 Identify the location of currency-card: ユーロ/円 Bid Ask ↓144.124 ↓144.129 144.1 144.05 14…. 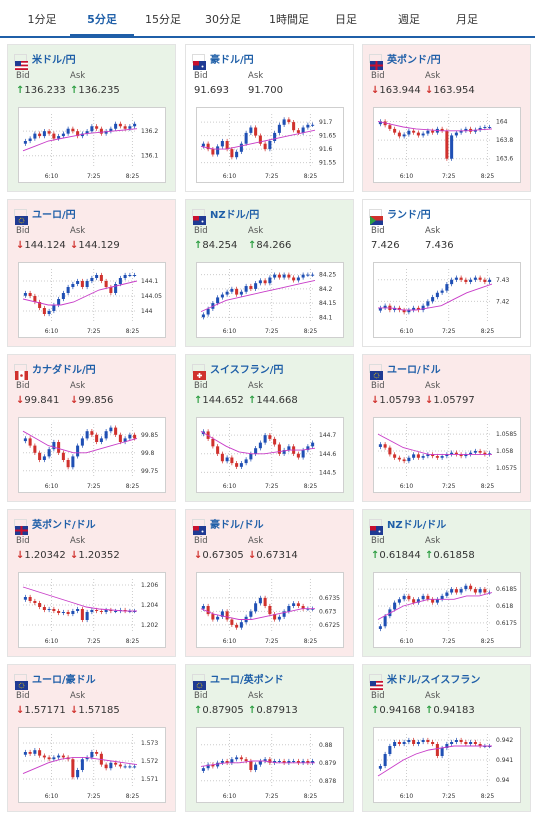
(91, 273).